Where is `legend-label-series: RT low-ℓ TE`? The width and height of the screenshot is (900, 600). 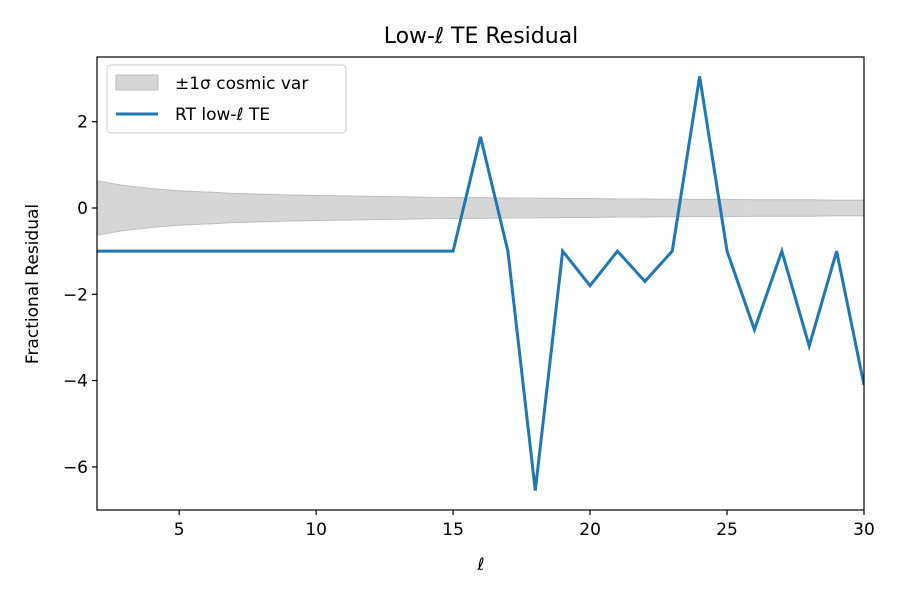
legend-label-series: RT low-ℓ TE is located at coordinates (222, 115).